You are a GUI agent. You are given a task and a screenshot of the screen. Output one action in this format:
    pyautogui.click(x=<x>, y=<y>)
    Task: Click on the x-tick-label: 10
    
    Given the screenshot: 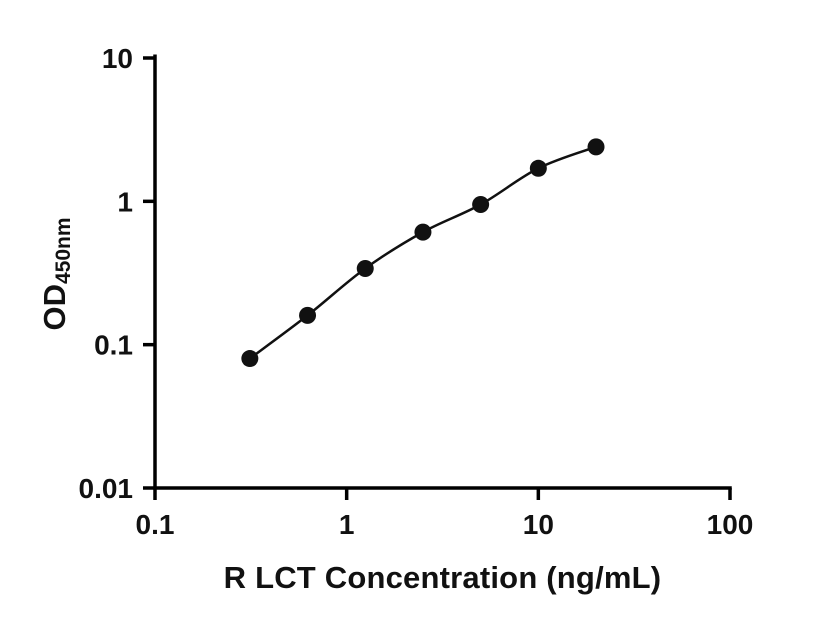 What is the action you would take?
    pyautogui.click(x=538, y=524)
    